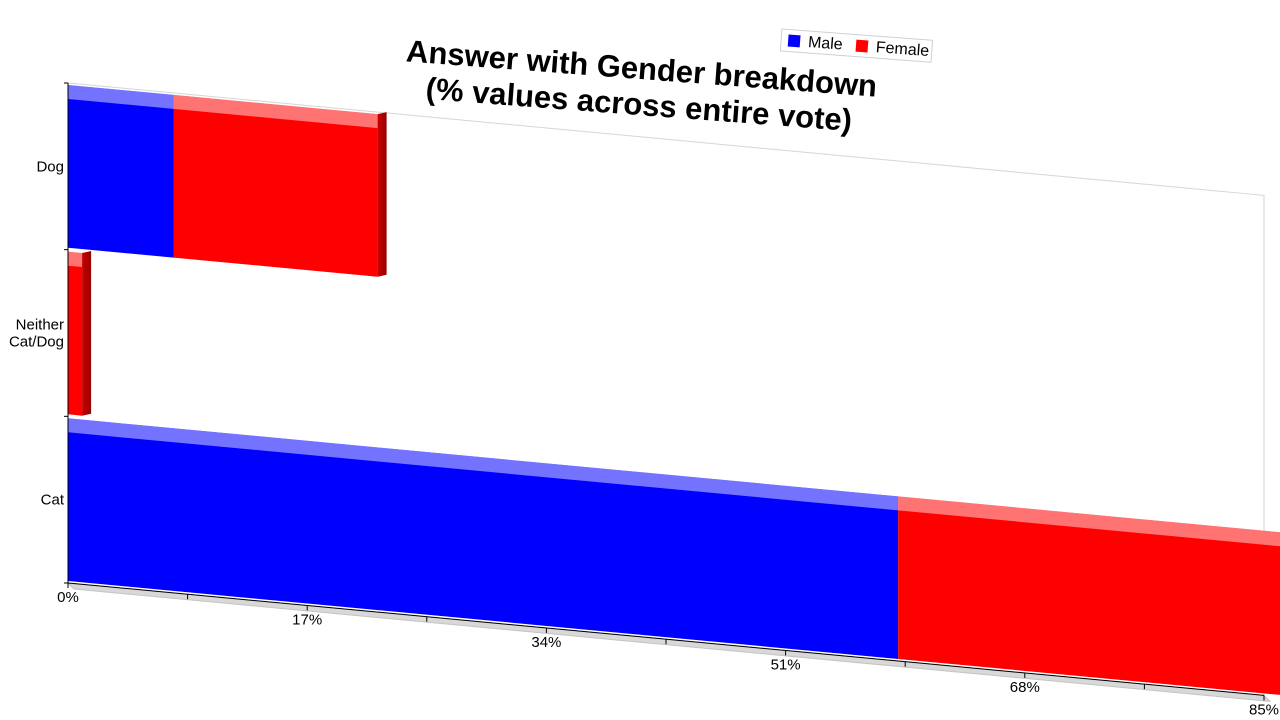 Image resolution: width=1280 pixels, height=720 pixels. I want to click on x-tick-label: 85%, so click(1264, 709).